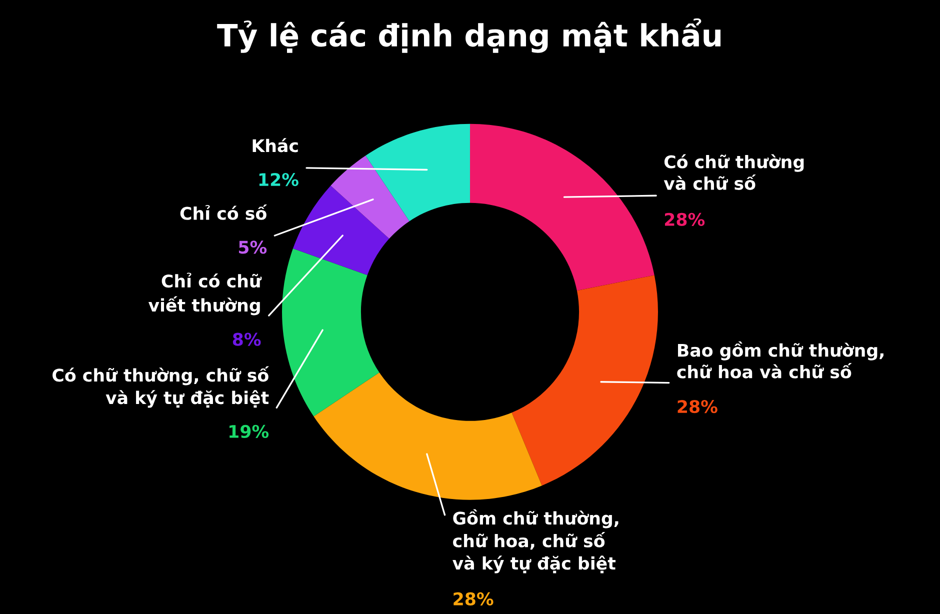  Describe the element at coordinates (468, 35) in the screenshot. I see `chart-title: Tỷ lệ các định dạng mật khẩu` at that location.